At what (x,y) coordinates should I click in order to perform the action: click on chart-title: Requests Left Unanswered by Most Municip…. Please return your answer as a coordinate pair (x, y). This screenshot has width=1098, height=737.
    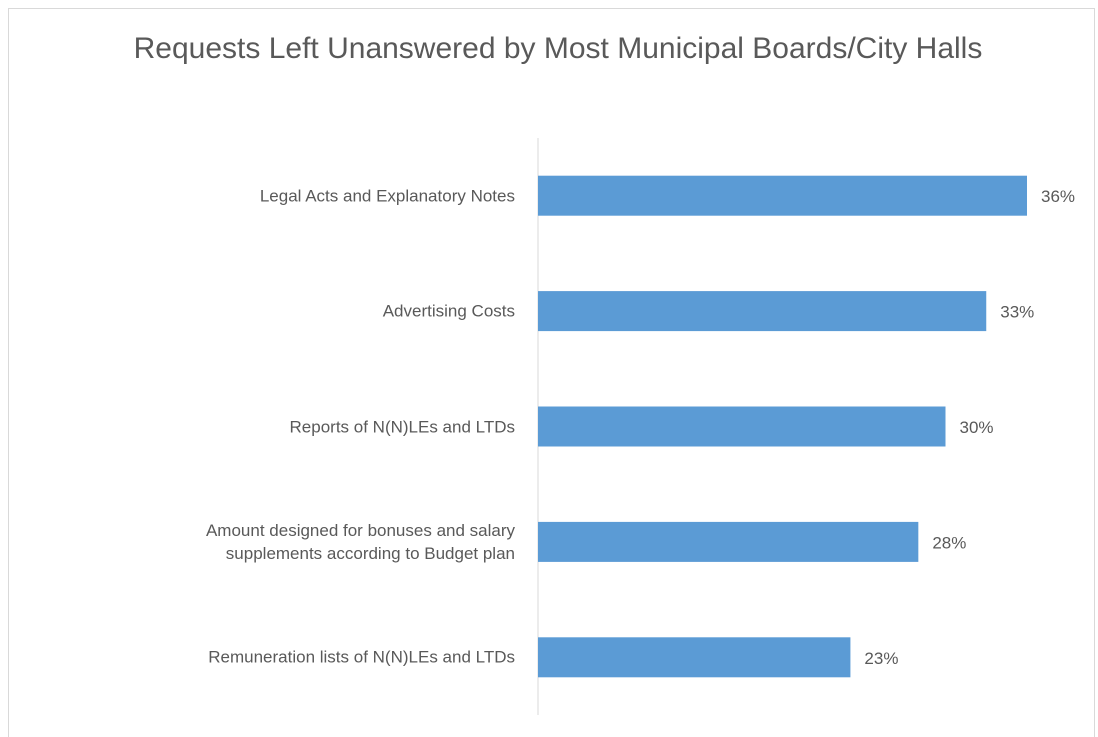
    Looking at the image, I should click on (558, 48).